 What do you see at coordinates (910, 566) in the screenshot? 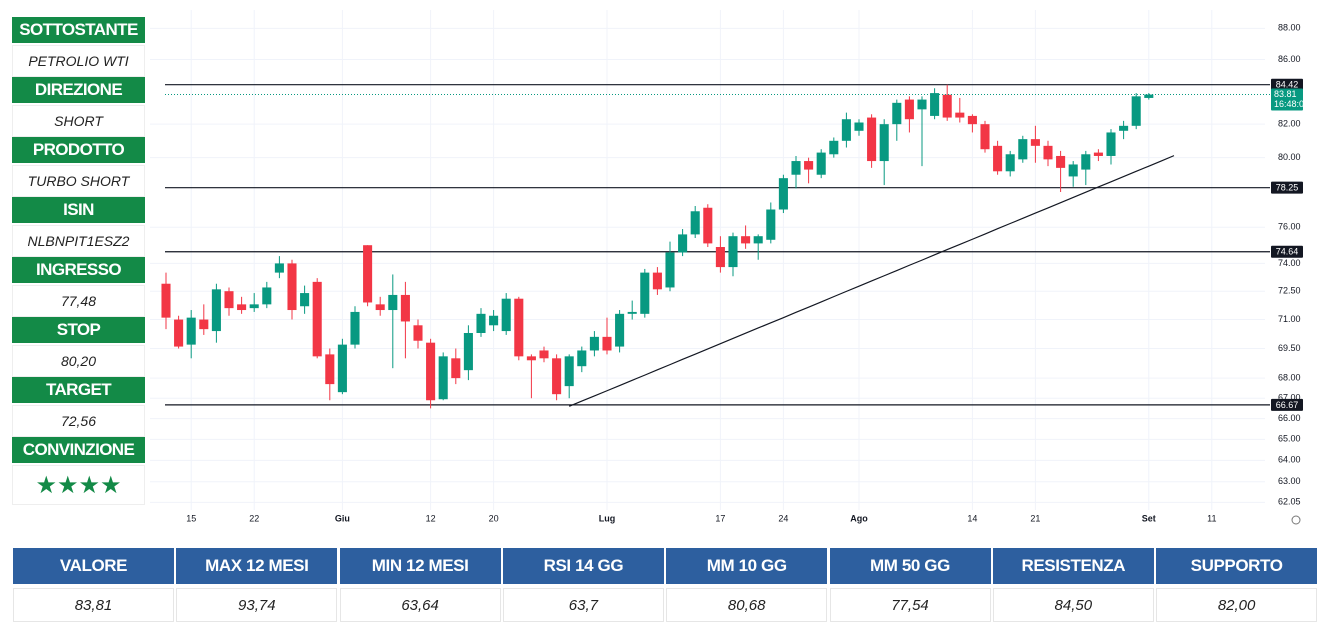
I see `table-header: MM 50 GG` at bounding box center [910, 566].